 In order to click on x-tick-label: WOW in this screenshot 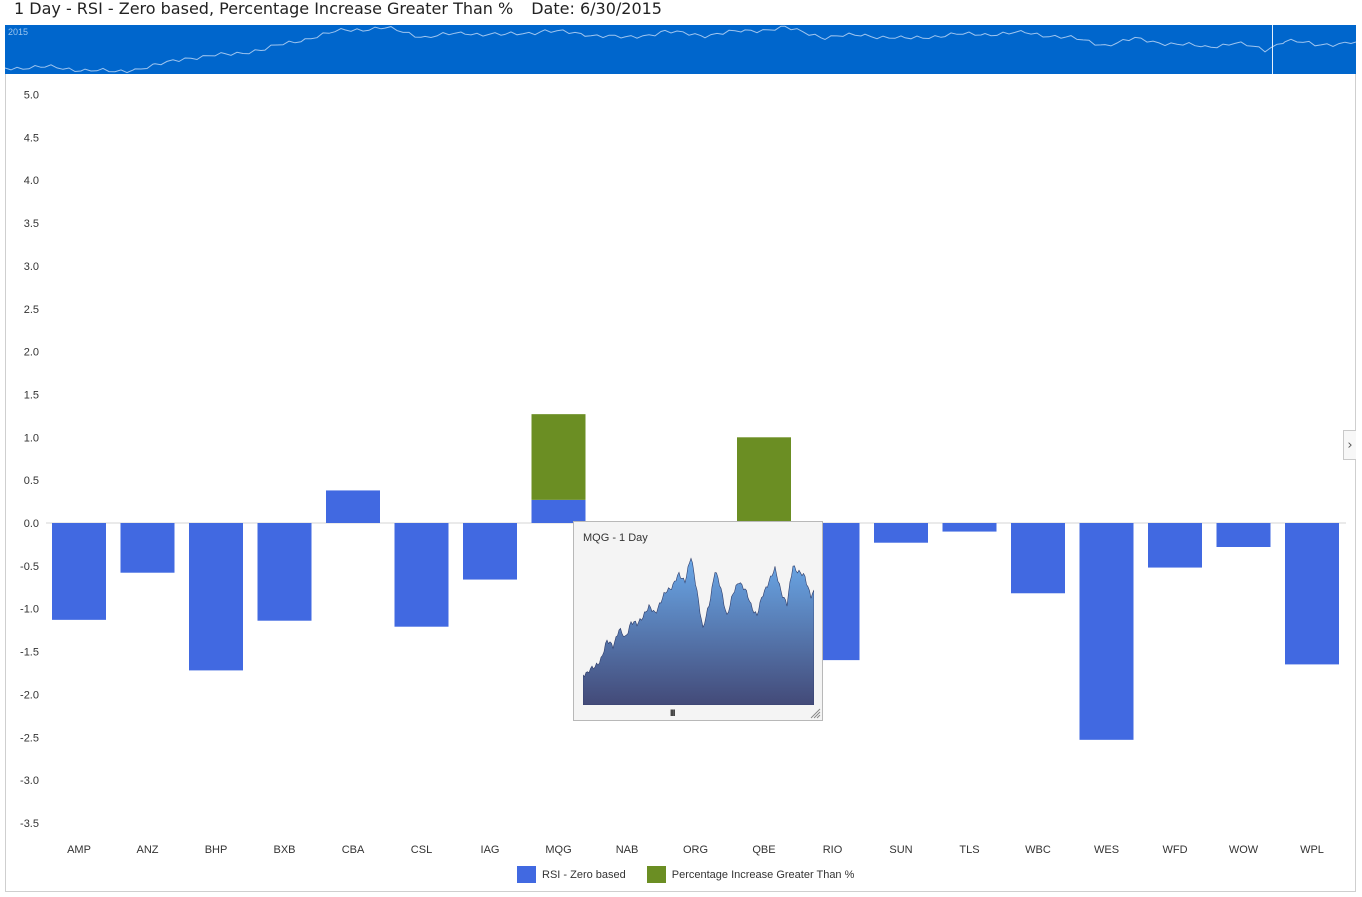, I will do `click(1244, 850)`.